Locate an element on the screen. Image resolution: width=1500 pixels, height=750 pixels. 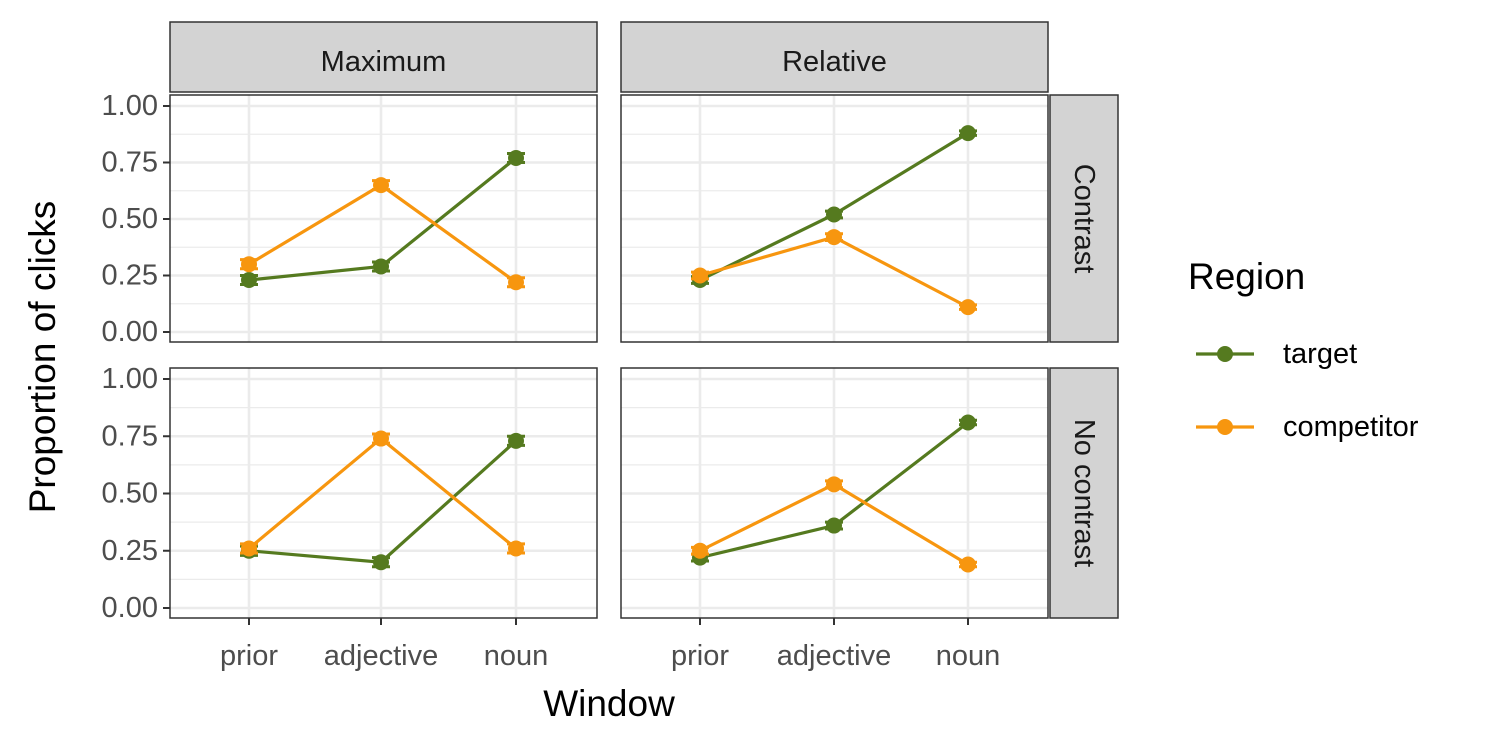
row-strip-label: No contrast is located at coordinates (1084, 493).